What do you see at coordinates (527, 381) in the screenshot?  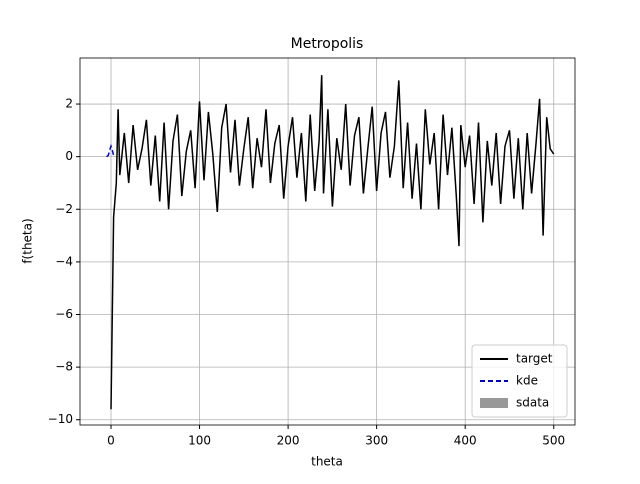 I see `legend-label: kde` at bounding box center [527, 381].